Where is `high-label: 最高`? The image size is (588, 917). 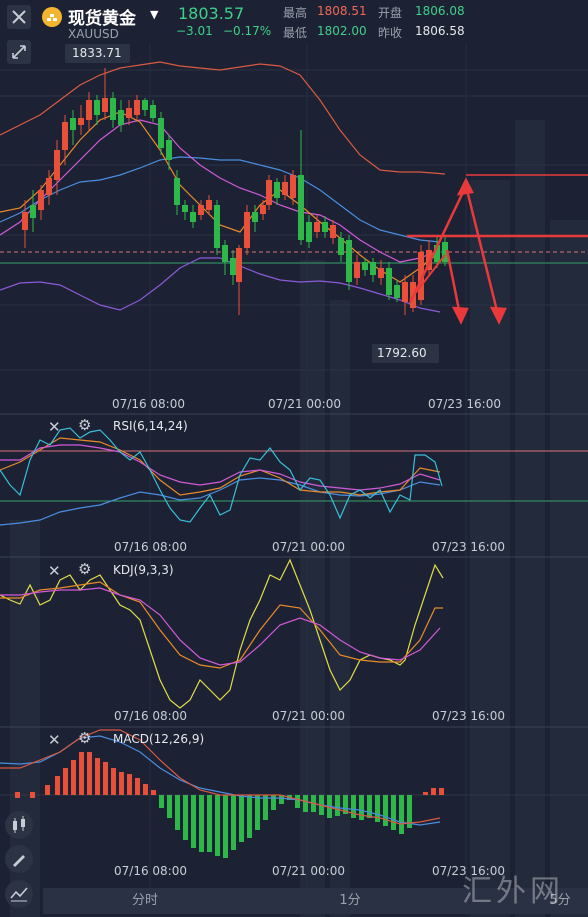 high-label: 最高 is located at coordinates (295, 13).